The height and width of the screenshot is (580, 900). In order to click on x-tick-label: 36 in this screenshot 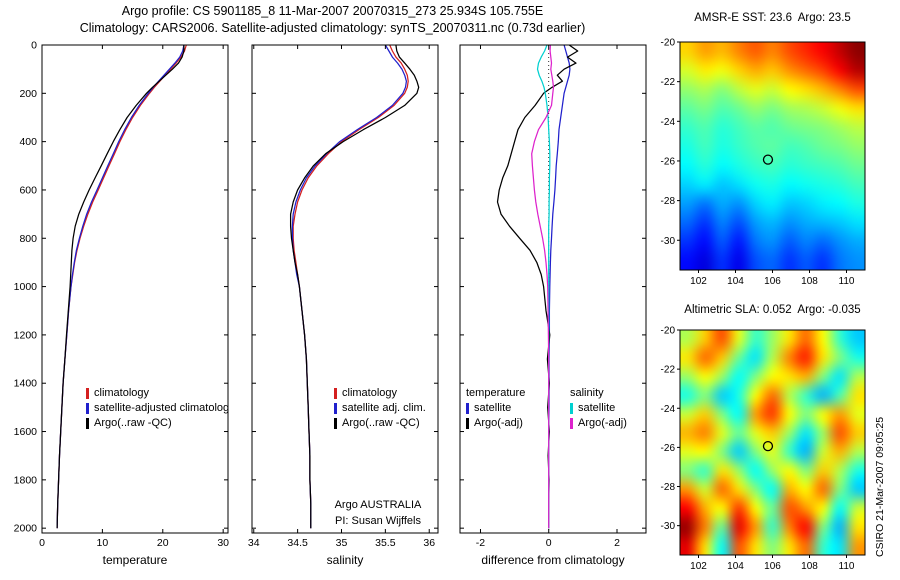, I will do `click(429, 543)`.